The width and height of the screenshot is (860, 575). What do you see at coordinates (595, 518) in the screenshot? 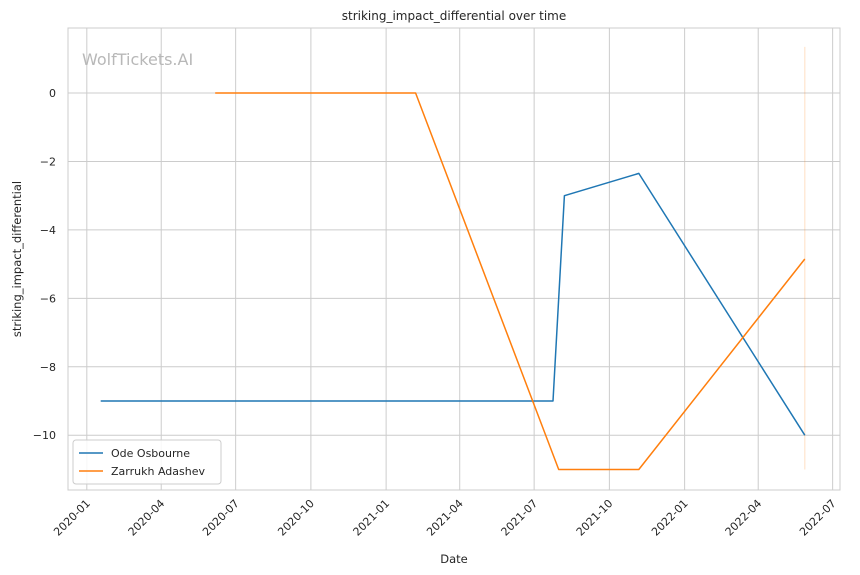
I see `x-tick-label: 2021-10` at bounding box center [595, 518].